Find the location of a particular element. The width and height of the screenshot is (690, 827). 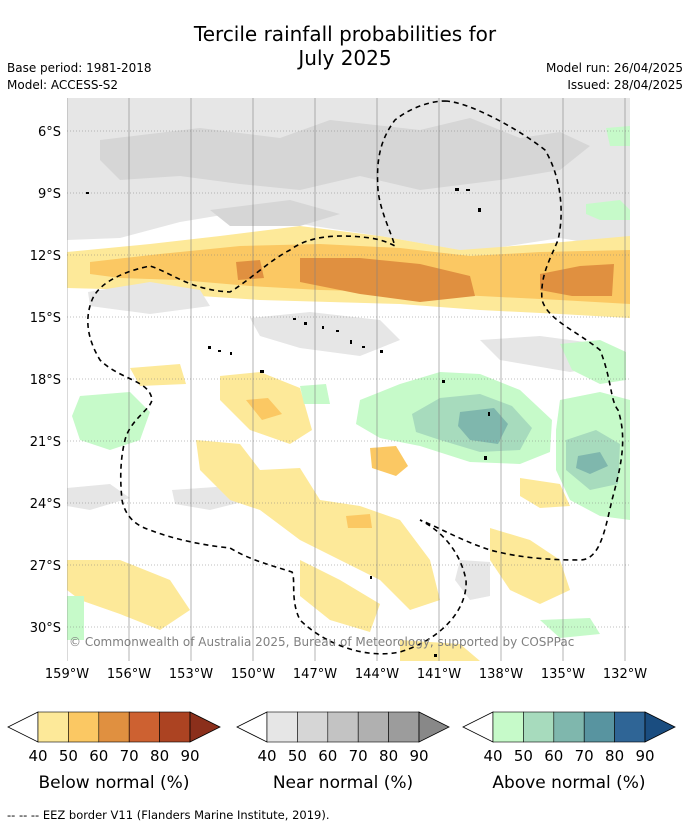

lat-label: 27°S is located at coordinates (45, 566).